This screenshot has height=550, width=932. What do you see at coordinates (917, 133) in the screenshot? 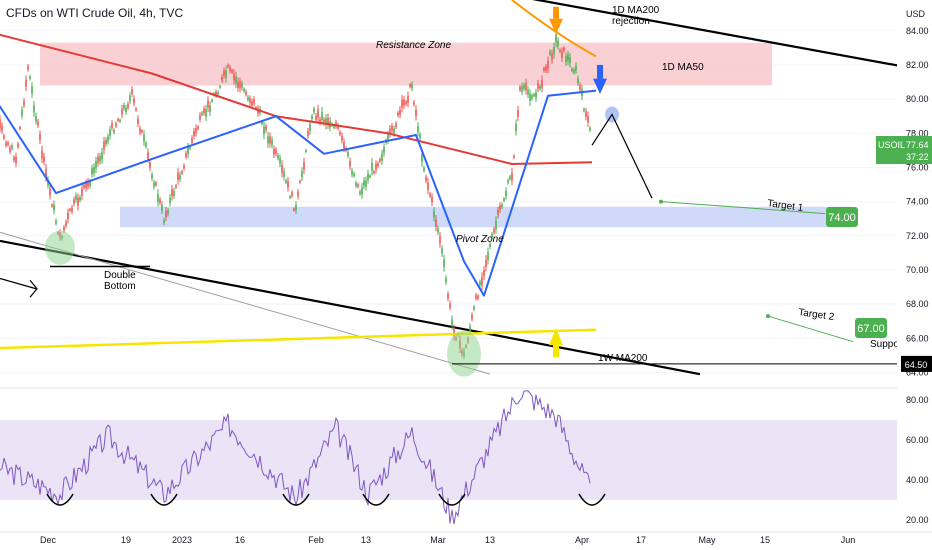
I see `price-tick-label: 78.00` at bounding box center [917, 133].